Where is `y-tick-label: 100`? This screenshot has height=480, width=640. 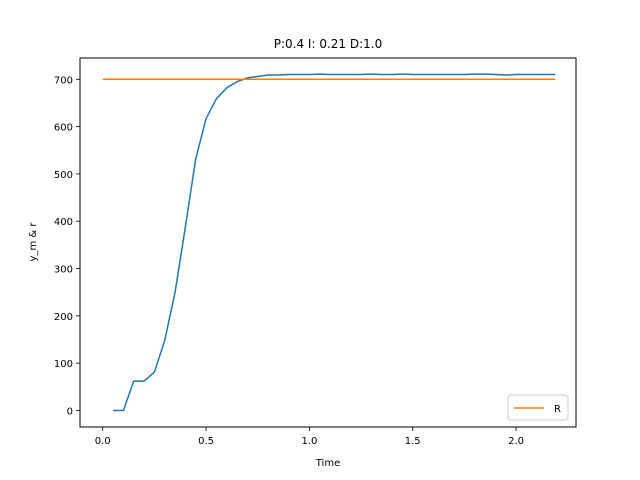
y-tick-label: 100 is located at coordinates (63, 364).